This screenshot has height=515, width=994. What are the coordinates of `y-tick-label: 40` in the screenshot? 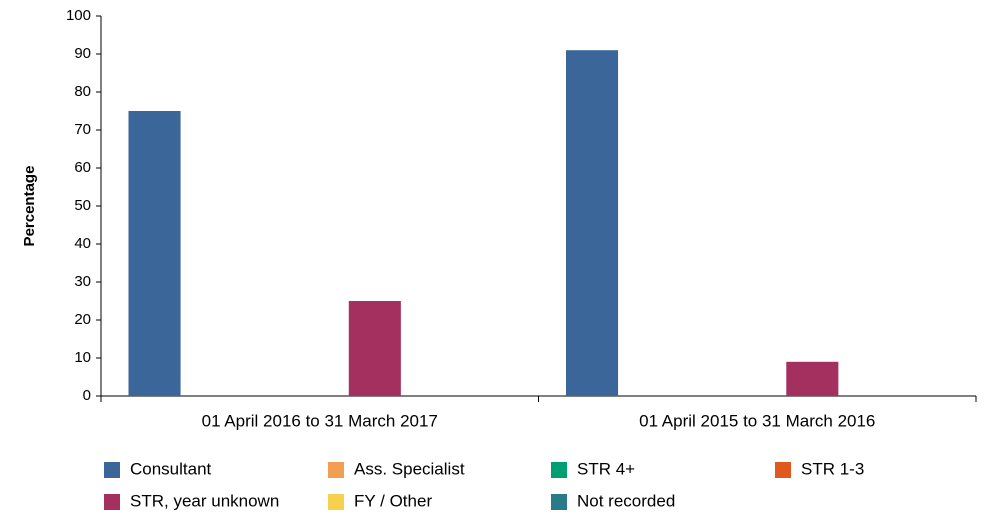 It's located at (82, 243).